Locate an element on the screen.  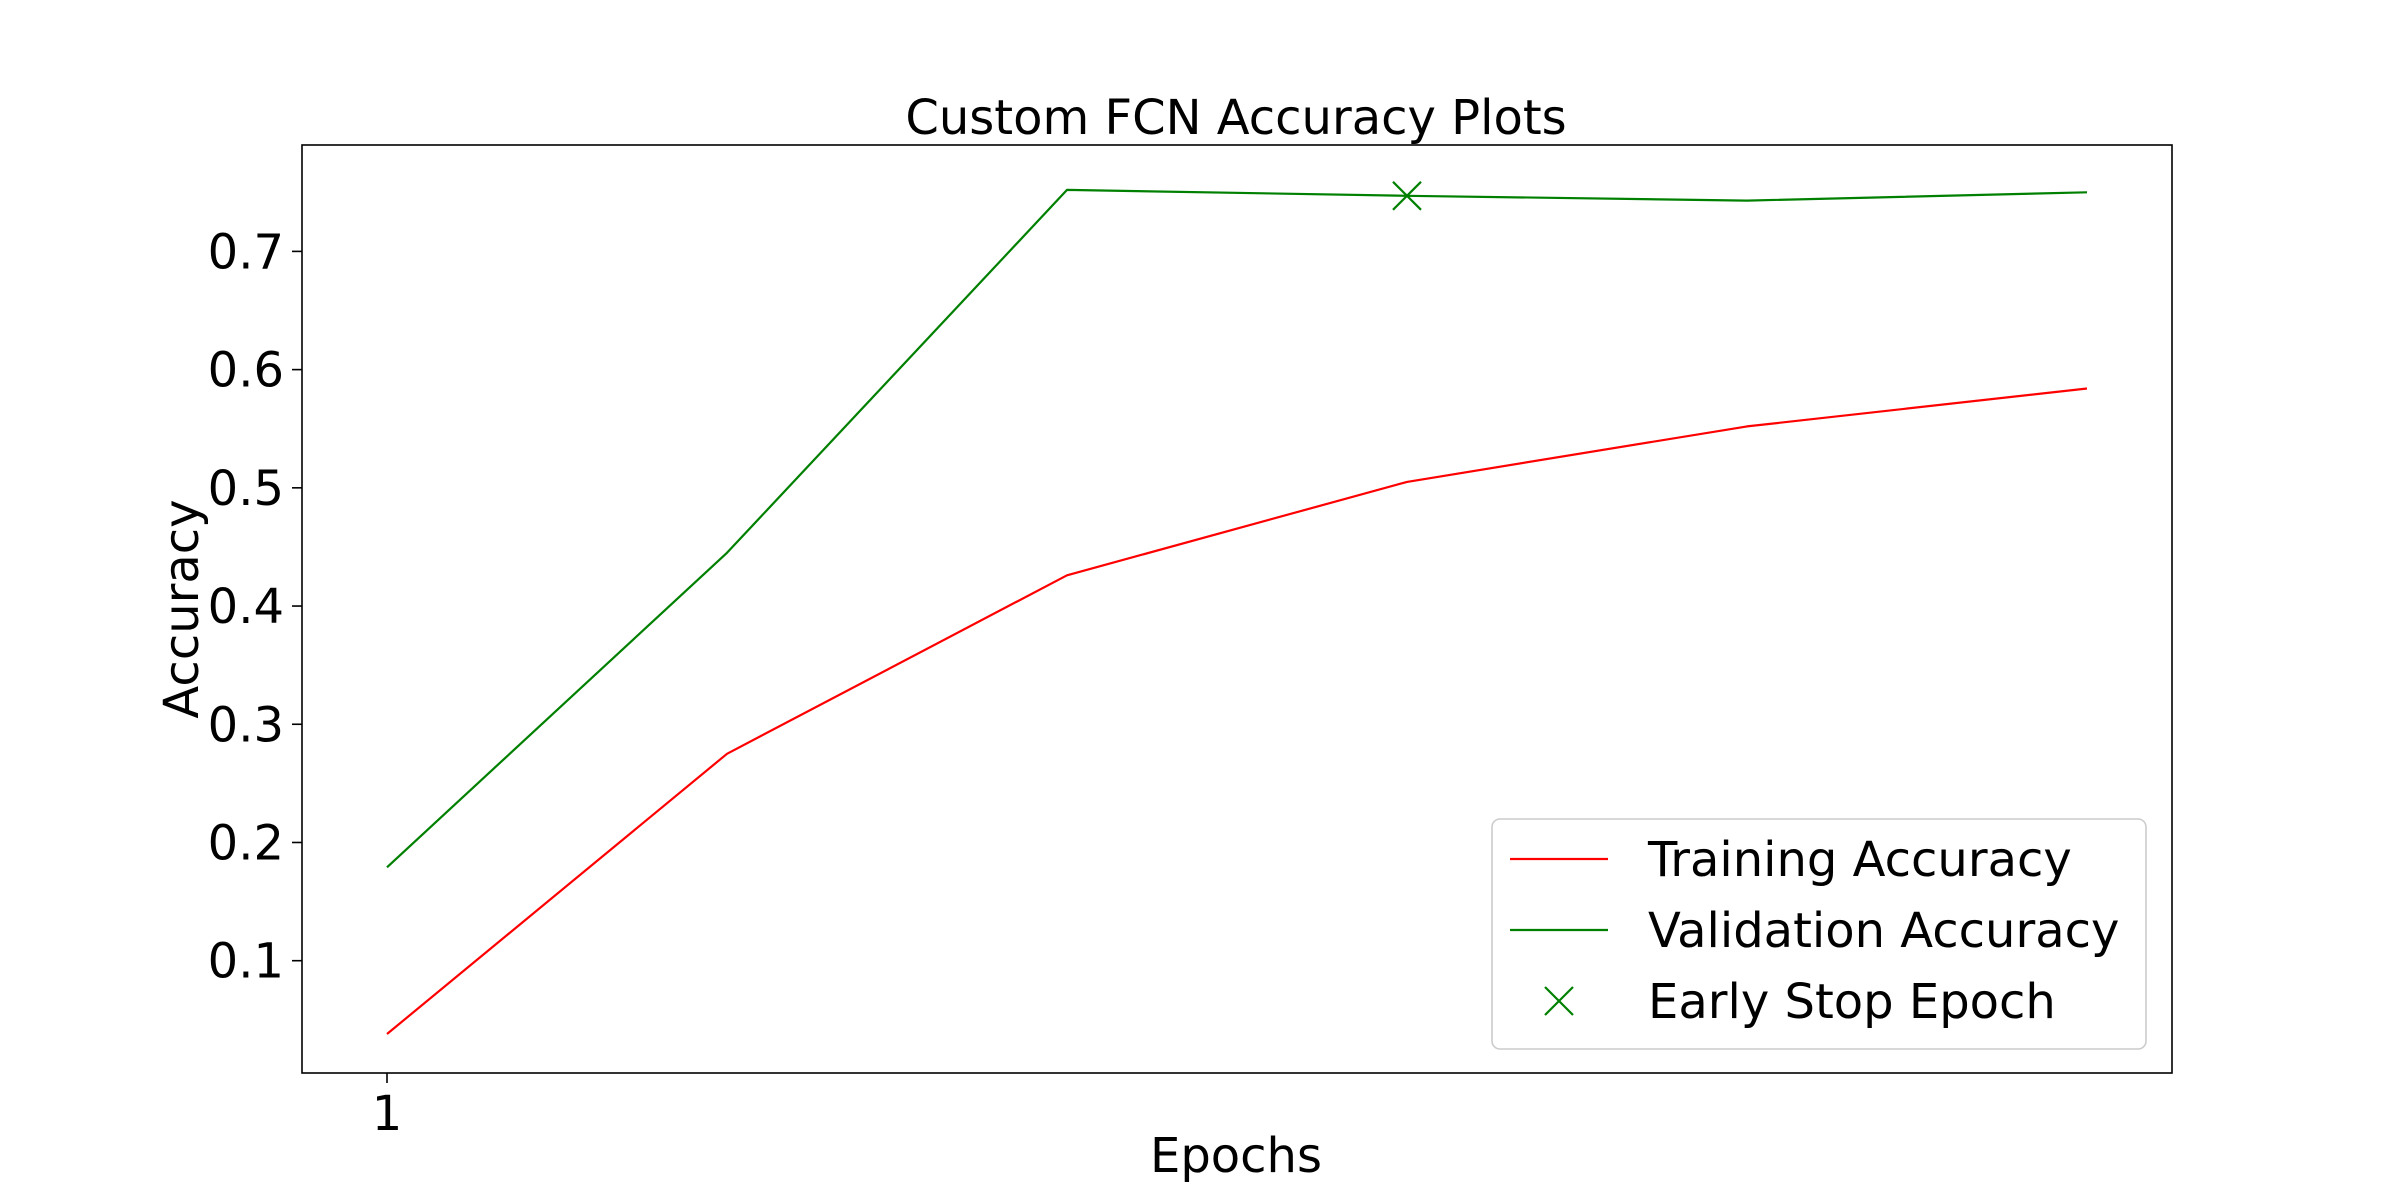
y-tick-label: 0.2 is located at coordinates (246, 843).